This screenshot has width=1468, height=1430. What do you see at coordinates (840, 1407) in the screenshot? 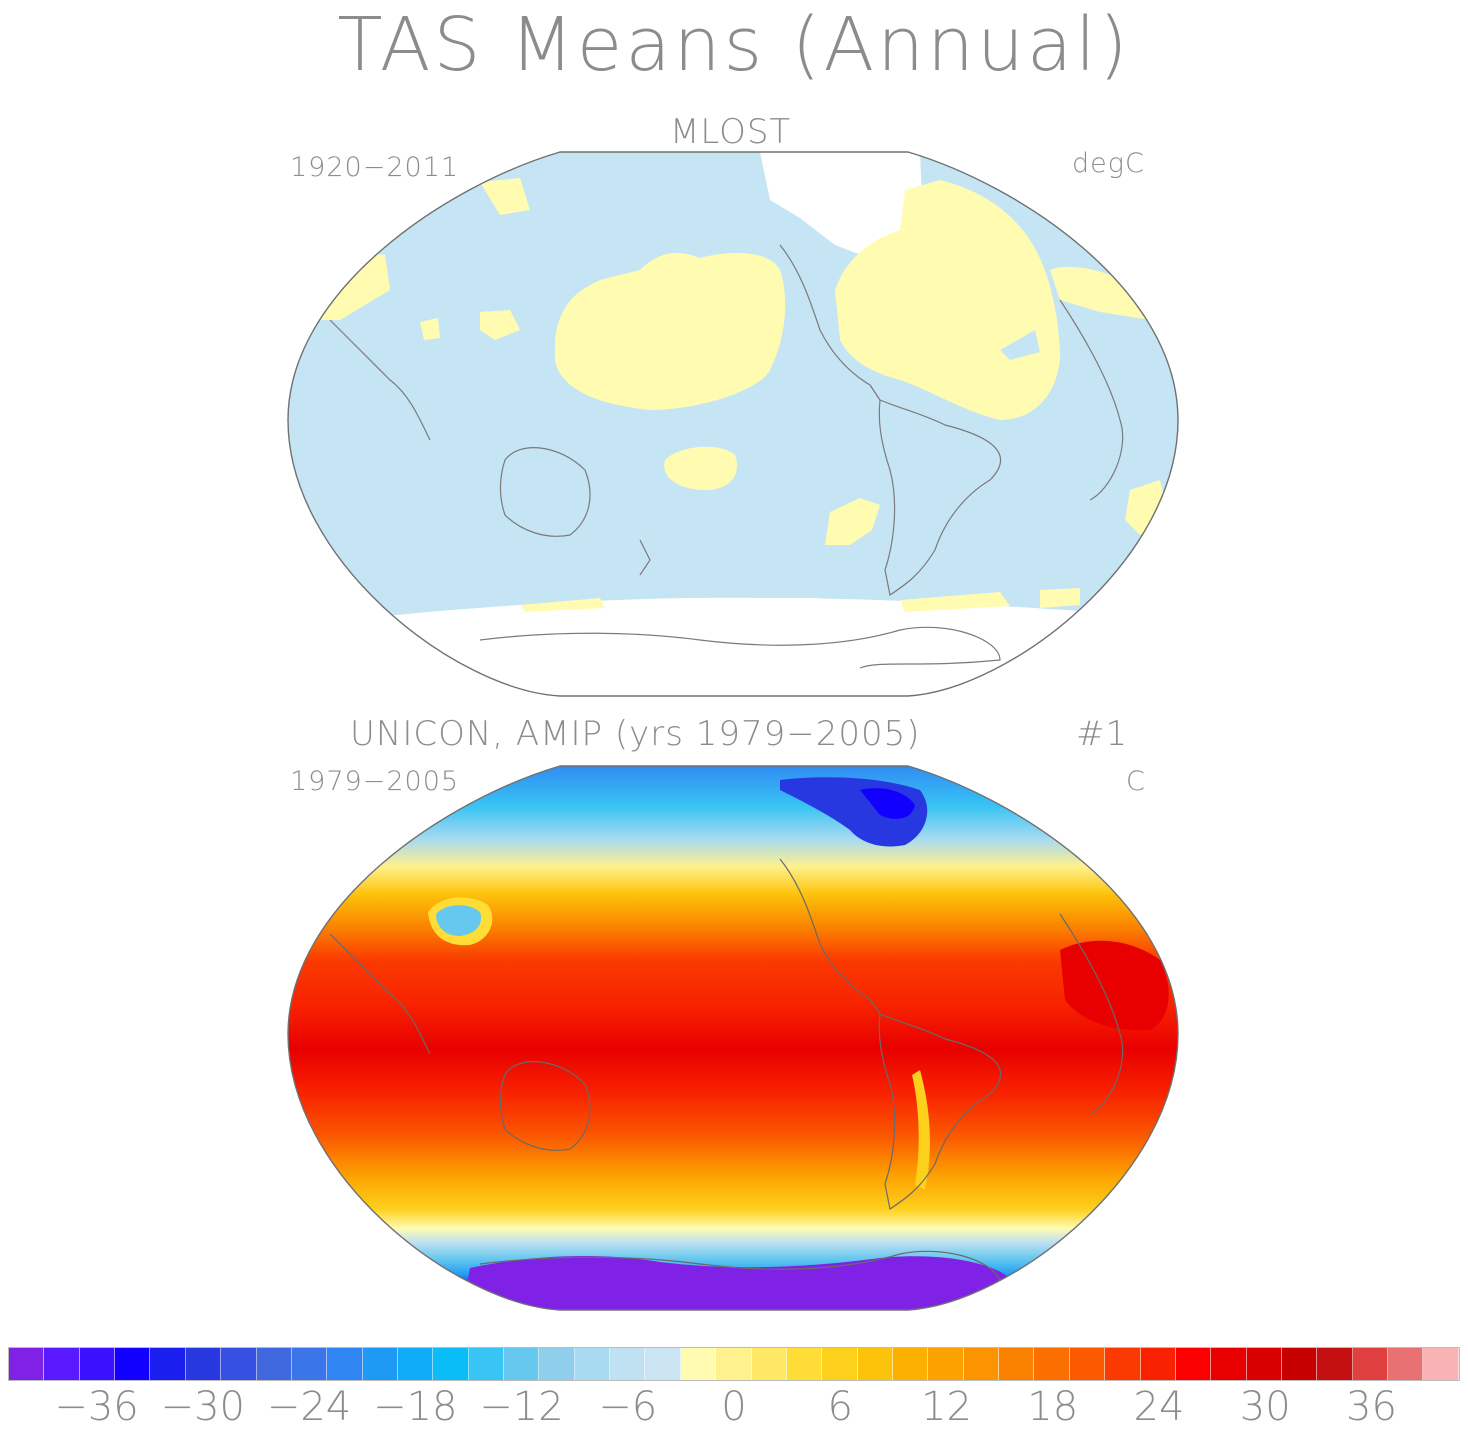
I see `colorbar-tick-label: 6` at bounding box center [840, 1407].